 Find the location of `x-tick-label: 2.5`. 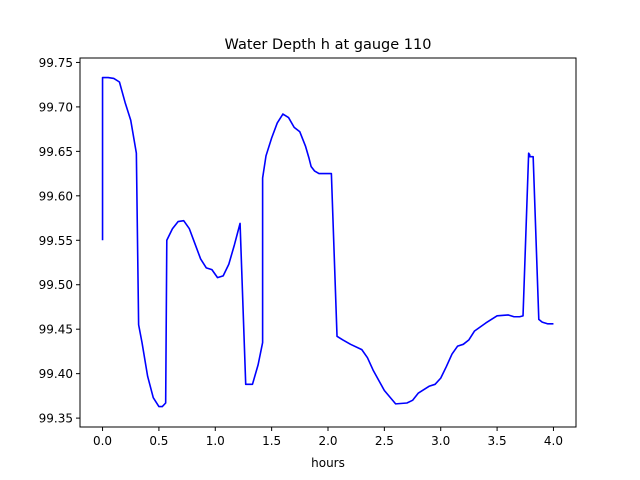

x-tick-label: 2.5 is located at coordinates (384, 441).